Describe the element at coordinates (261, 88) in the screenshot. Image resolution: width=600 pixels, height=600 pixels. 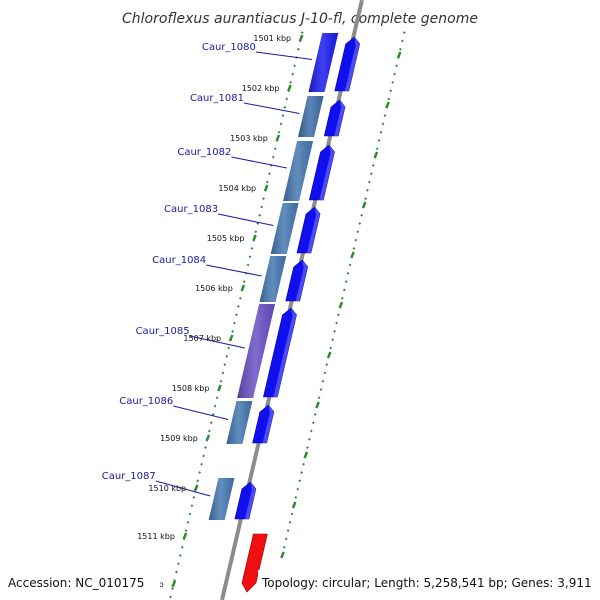
I see `kbp-label: 1502 kbp` at that location.